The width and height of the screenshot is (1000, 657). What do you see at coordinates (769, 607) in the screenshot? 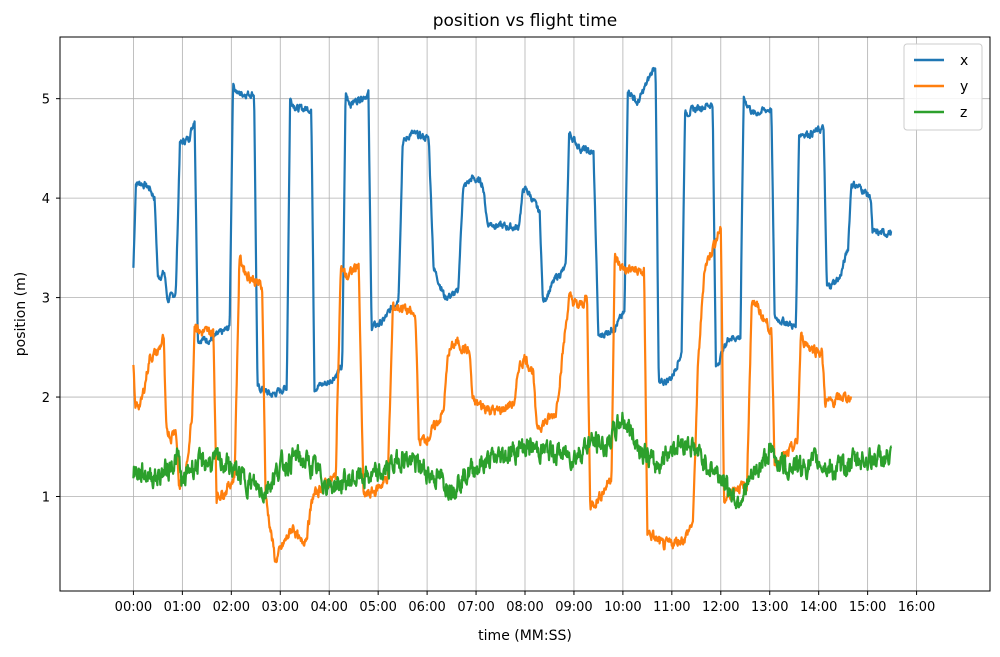
I see `x-tick-label: 13:00` at bounding box center [769, 607].